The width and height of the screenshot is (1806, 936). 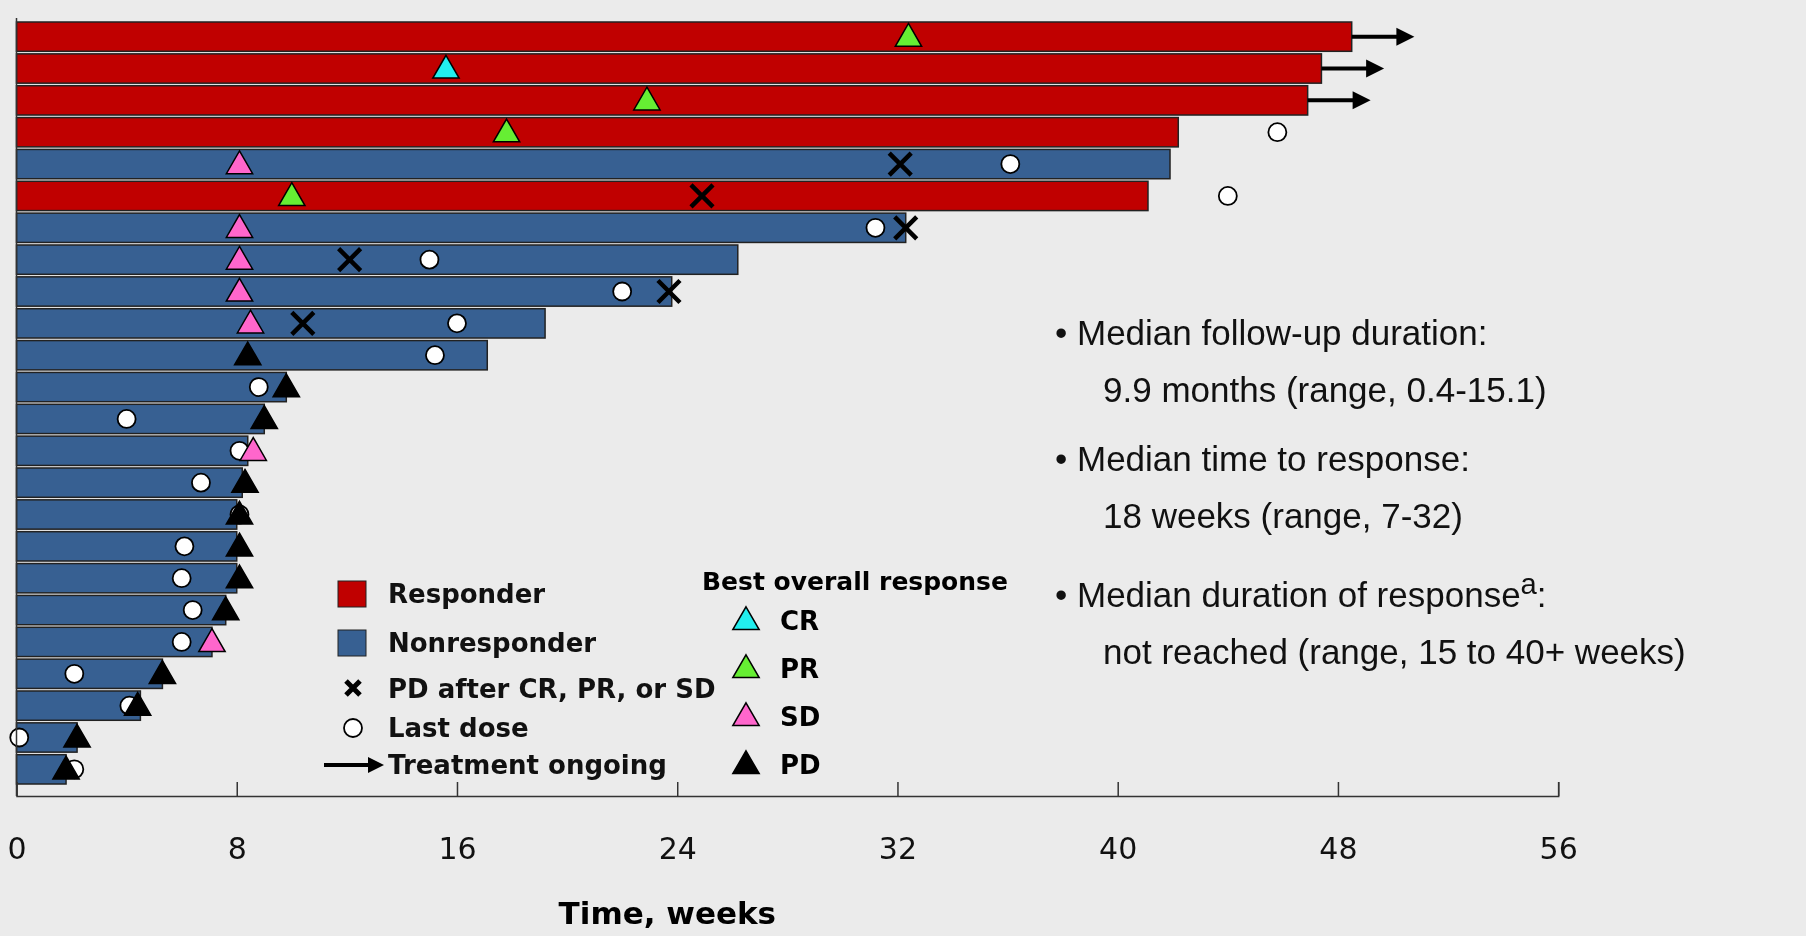 I want to click on annotation: 18 weeks (range, 7-32), so click(x=1283, y=516).